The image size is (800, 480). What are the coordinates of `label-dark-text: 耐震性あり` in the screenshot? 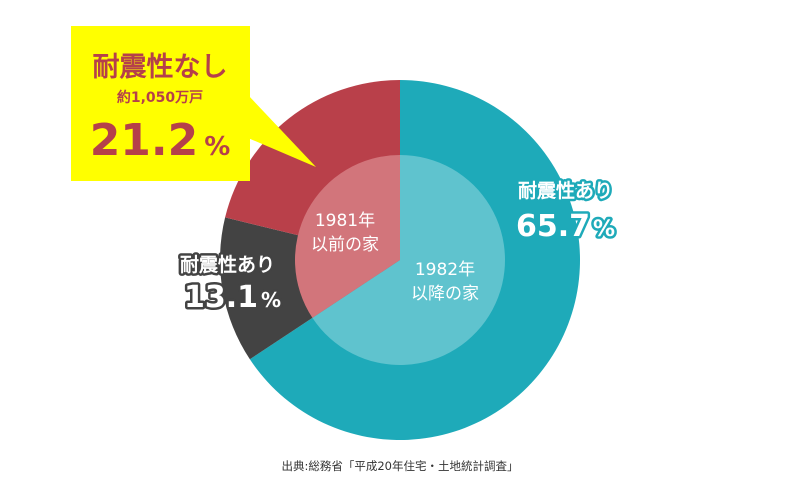 It's located at (227, 264).